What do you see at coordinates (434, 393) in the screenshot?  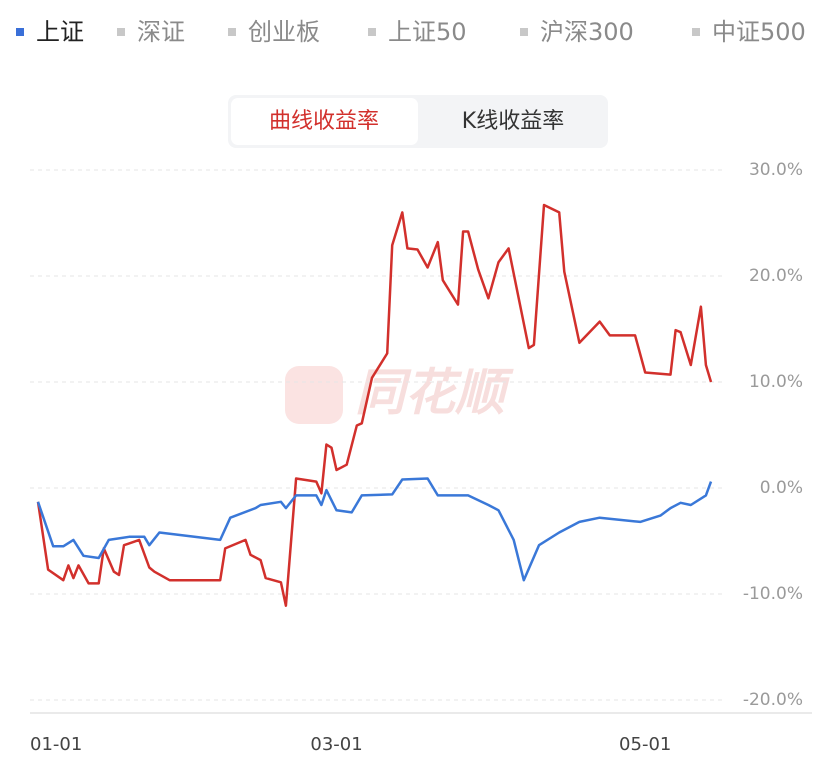 I see `watermark: 同花顺` at bounding box center [434, 393].